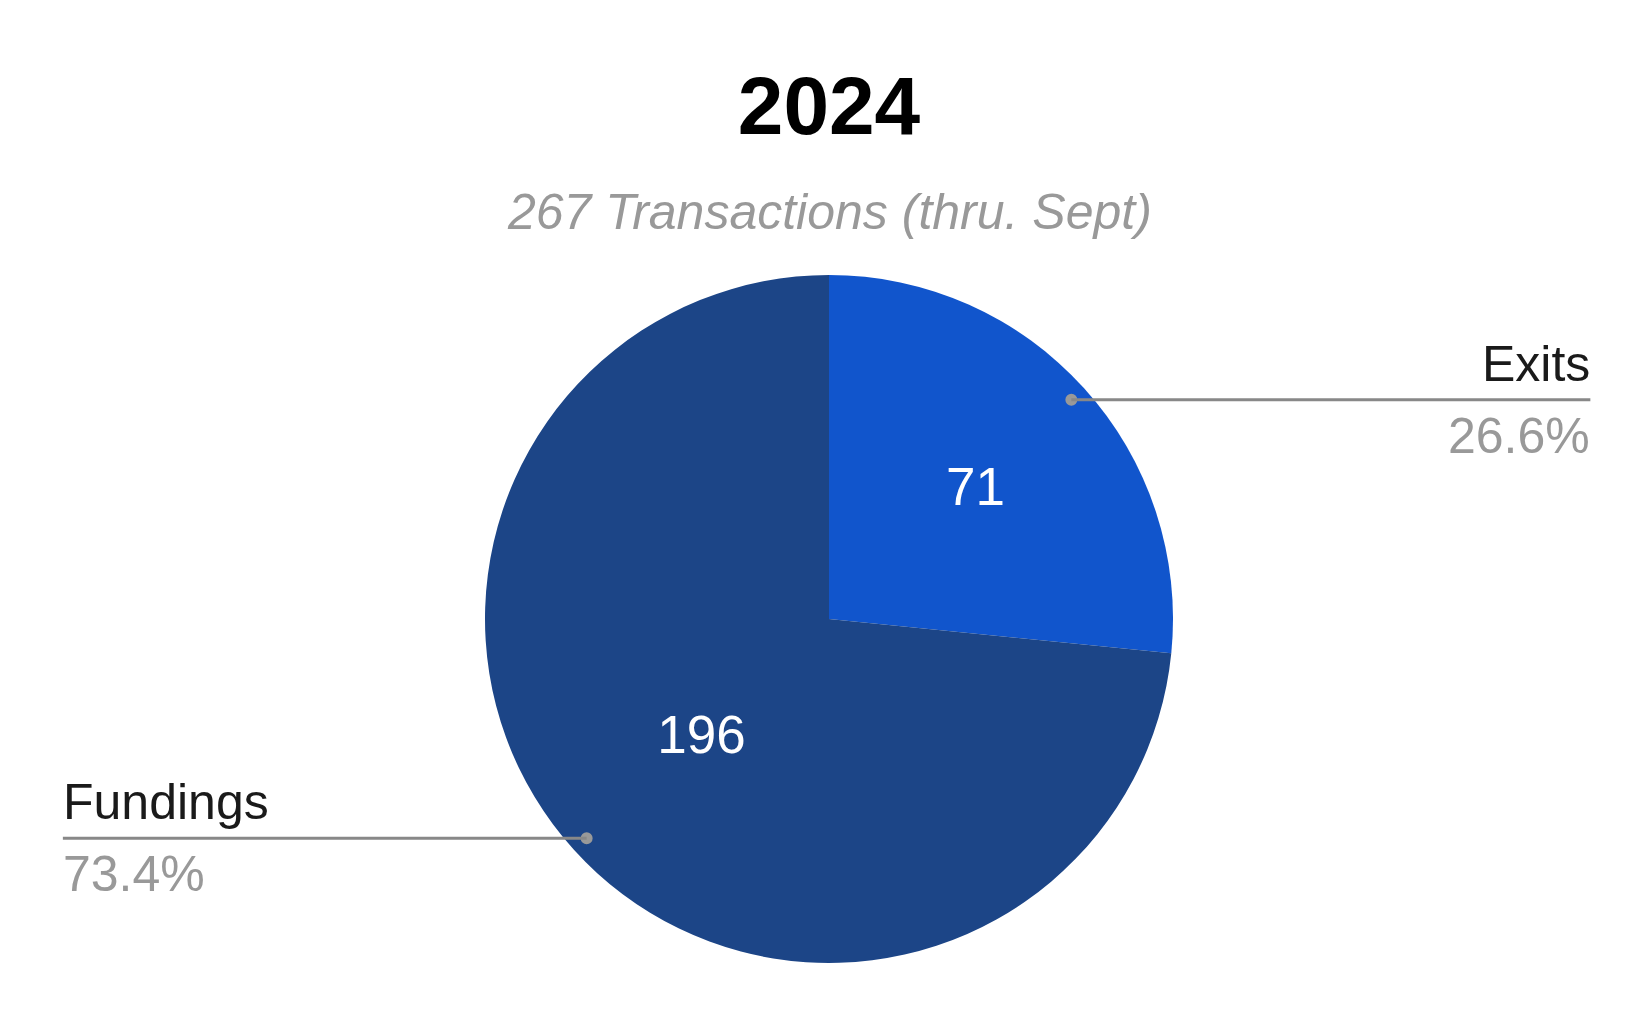 This screenshot has height=1013, width=1645. I want to click on text: 26.6%, so click(1519, 436).